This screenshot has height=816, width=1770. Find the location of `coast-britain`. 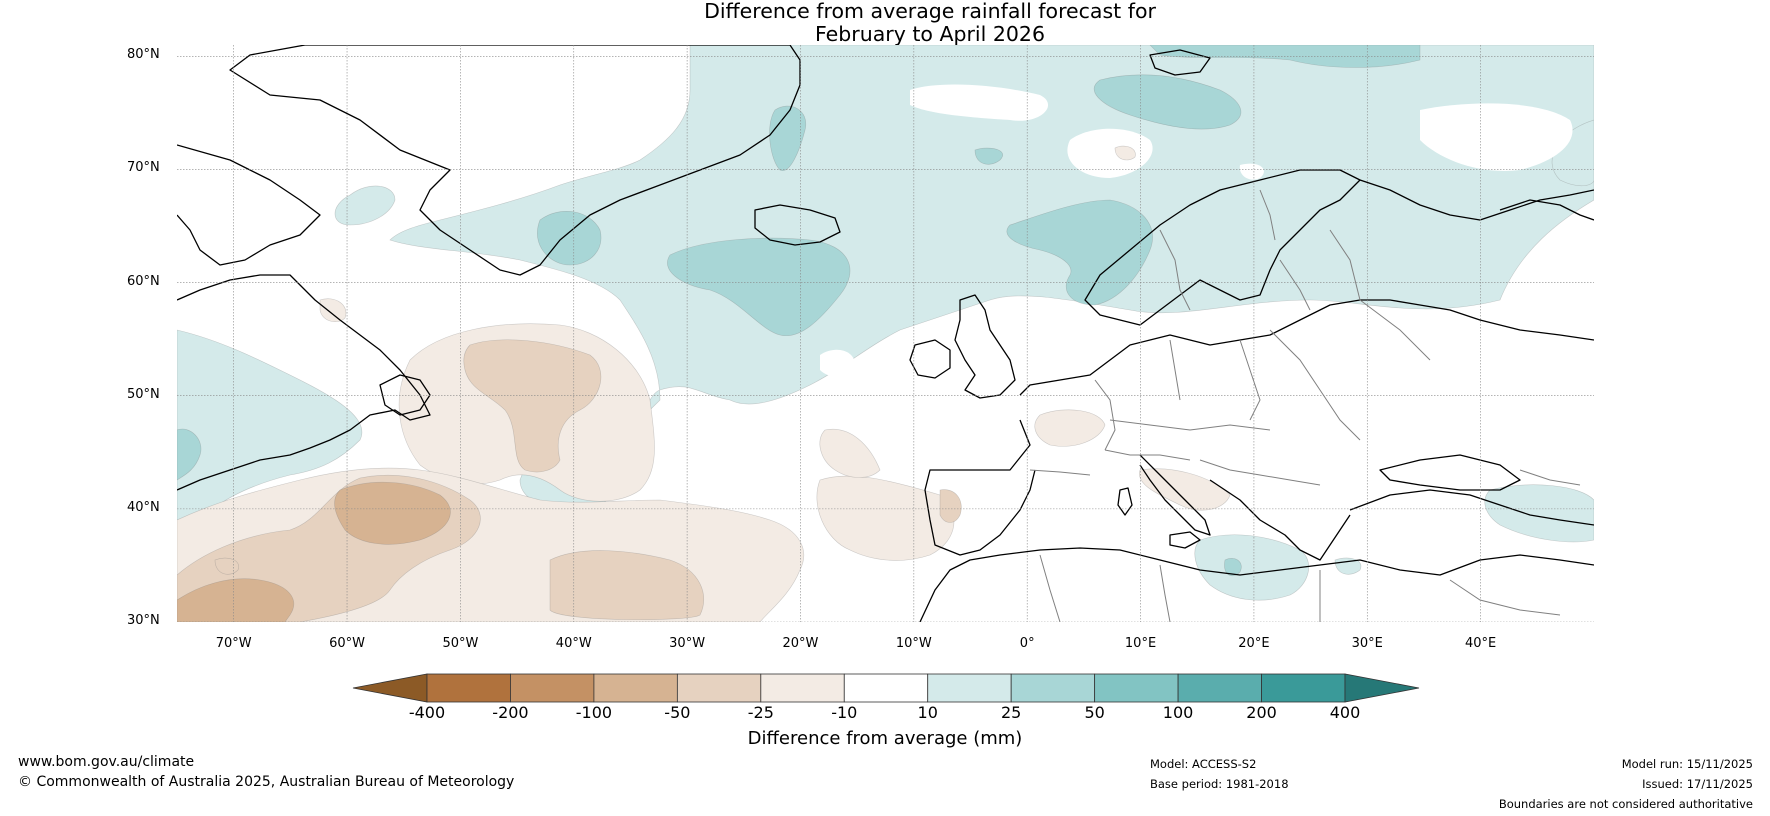

coast-britain is located at coordinates (985, 346).